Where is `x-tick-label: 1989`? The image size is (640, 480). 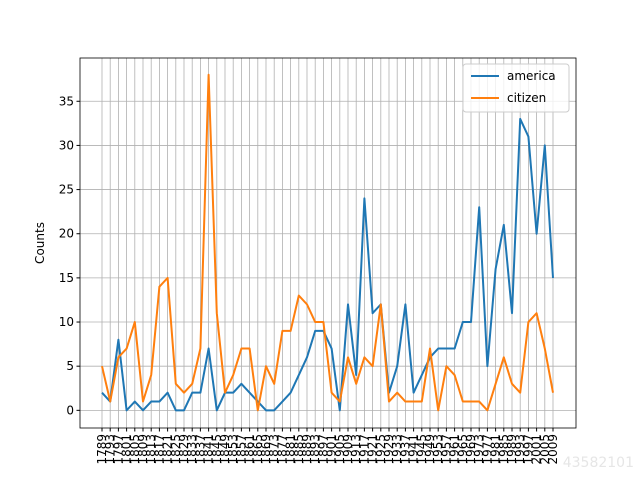 x-tick-label: 1989 is located at coordinates (512, 449).